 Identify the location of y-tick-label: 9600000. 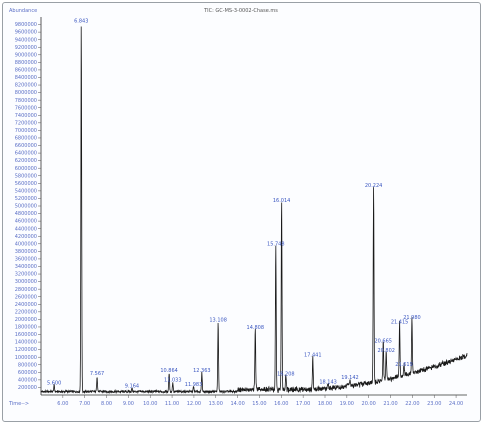
(26, 33).